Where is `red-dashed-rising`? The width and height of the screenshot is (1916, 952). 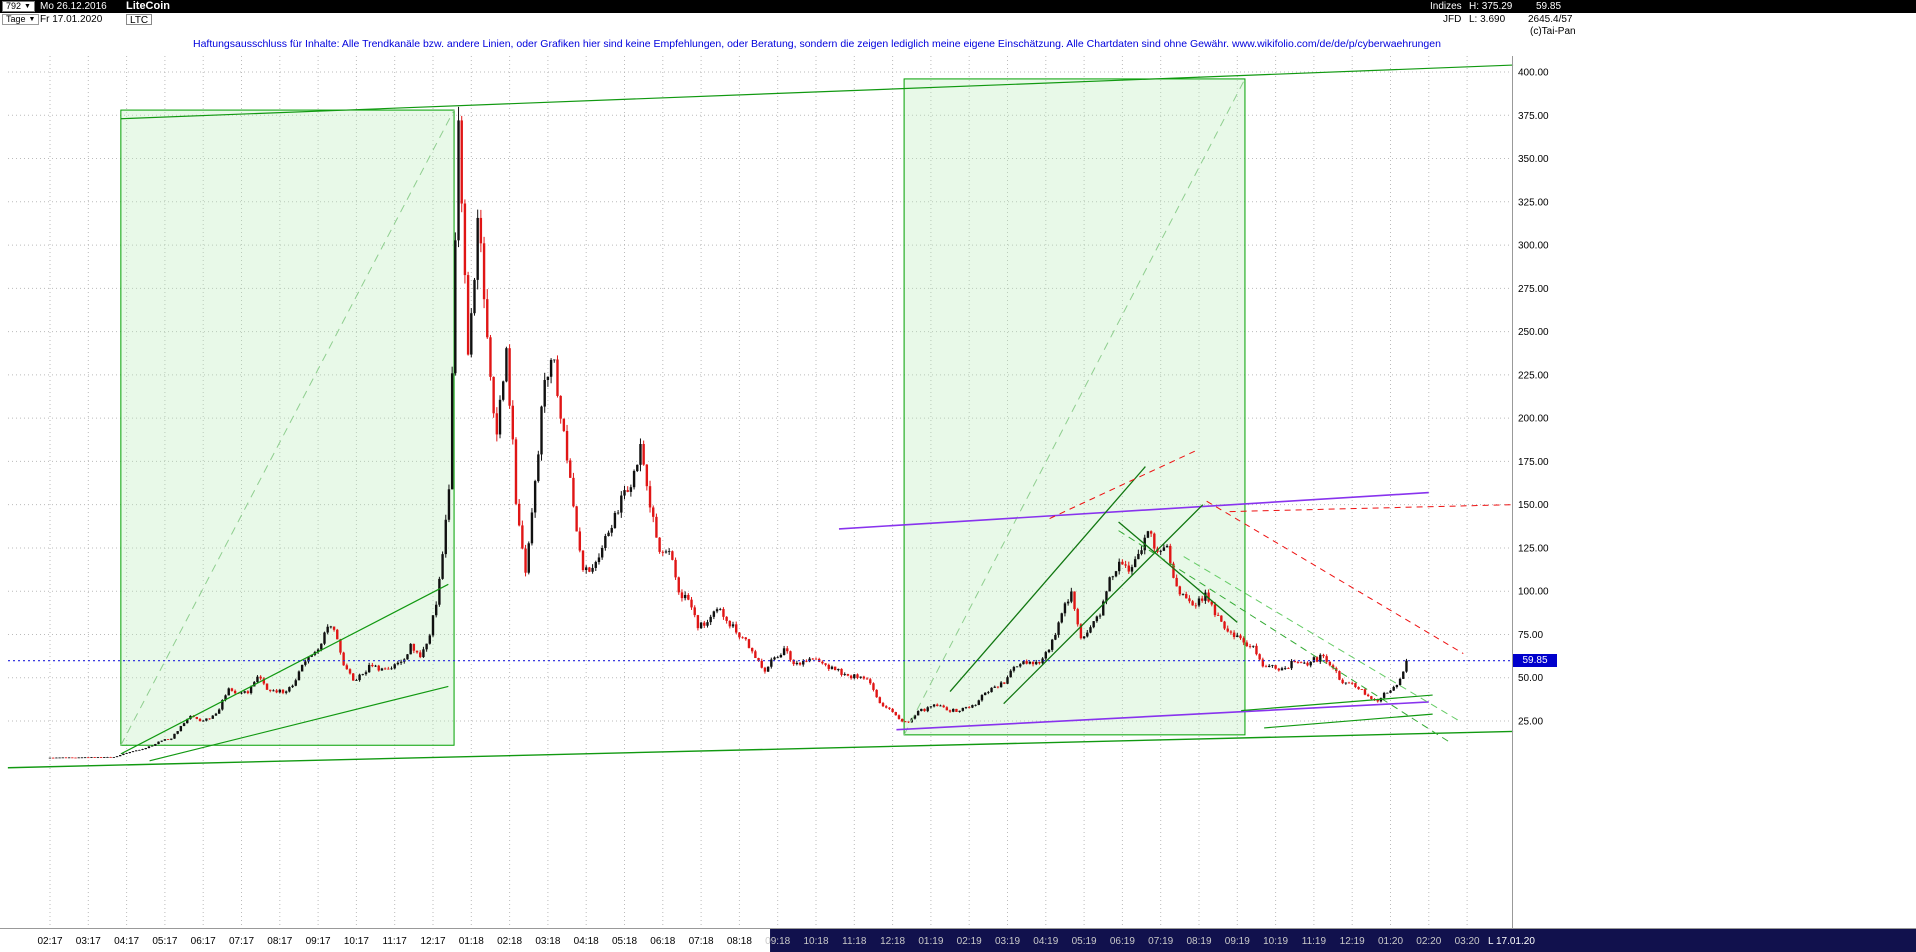 red-dashed-rising is located at coordinates (1122, 484).